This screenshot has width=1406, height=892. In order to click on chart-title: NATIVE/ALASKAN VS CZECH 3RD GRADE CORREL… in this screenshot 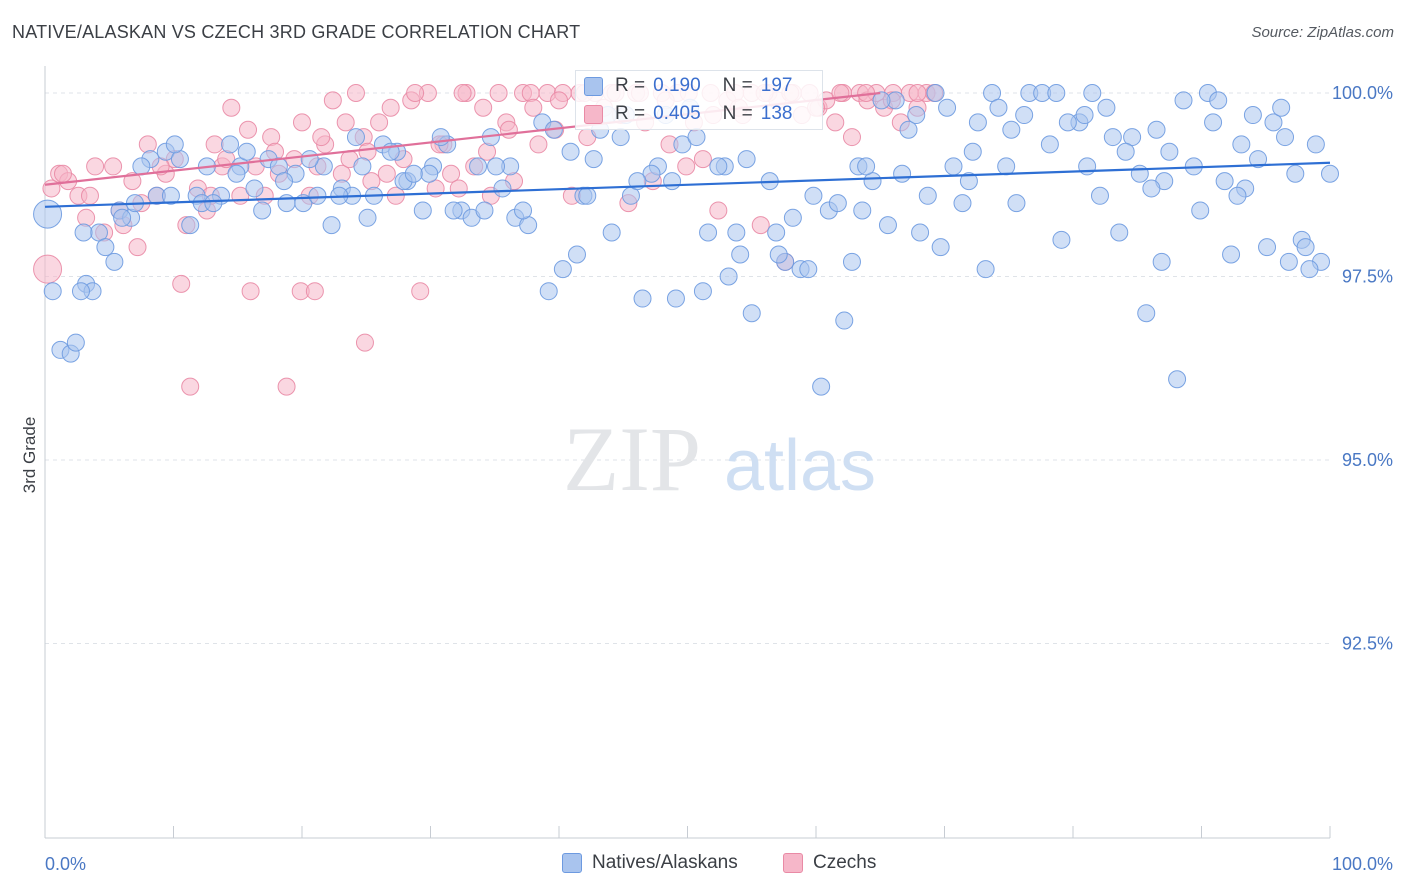, I will do `click(296, 32)`.